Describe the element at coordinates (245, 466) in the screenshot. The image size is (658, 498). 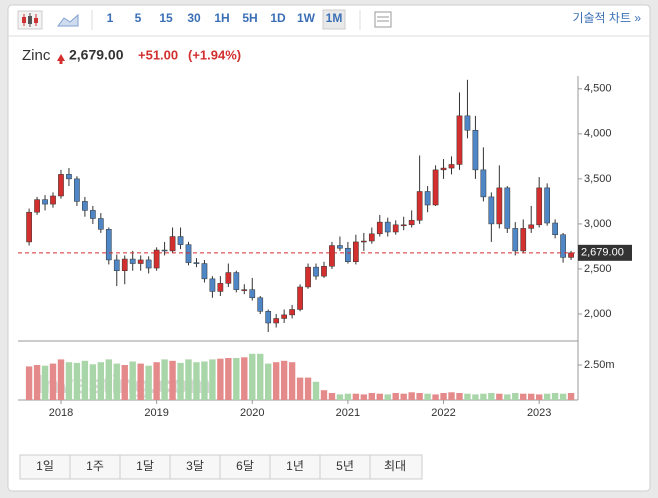
I see `range-button: 6달` at that location.